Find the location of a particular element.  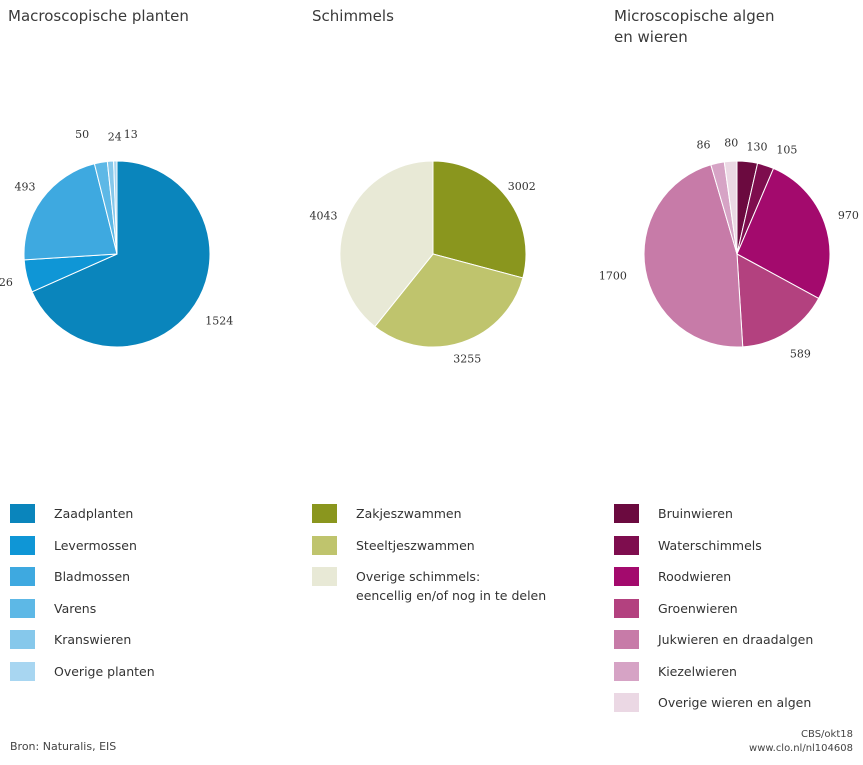

legend-label: Overige planten is located at coordinates (104, 671).